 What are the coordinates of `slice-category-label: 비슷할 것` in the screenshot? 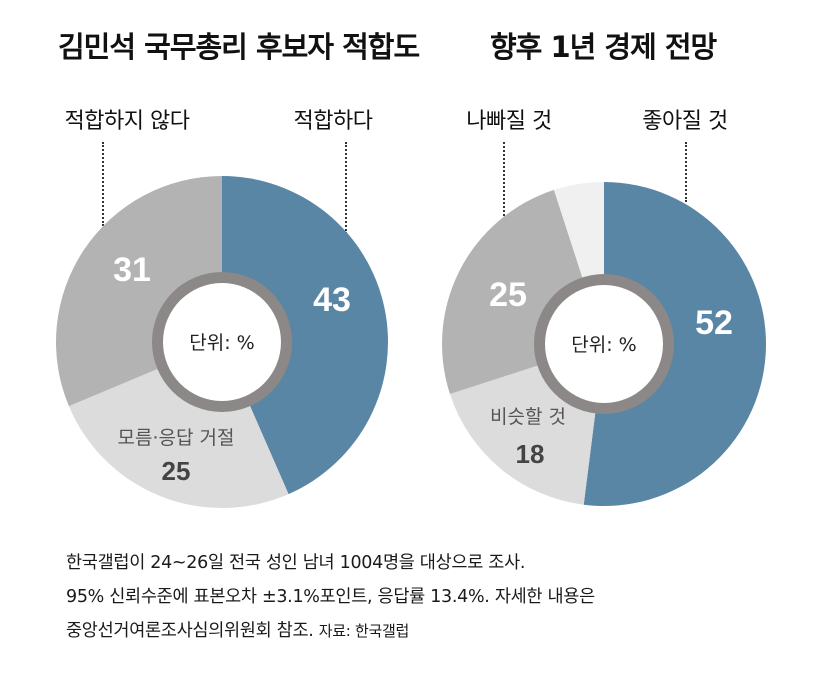 It's located at (528, 417).